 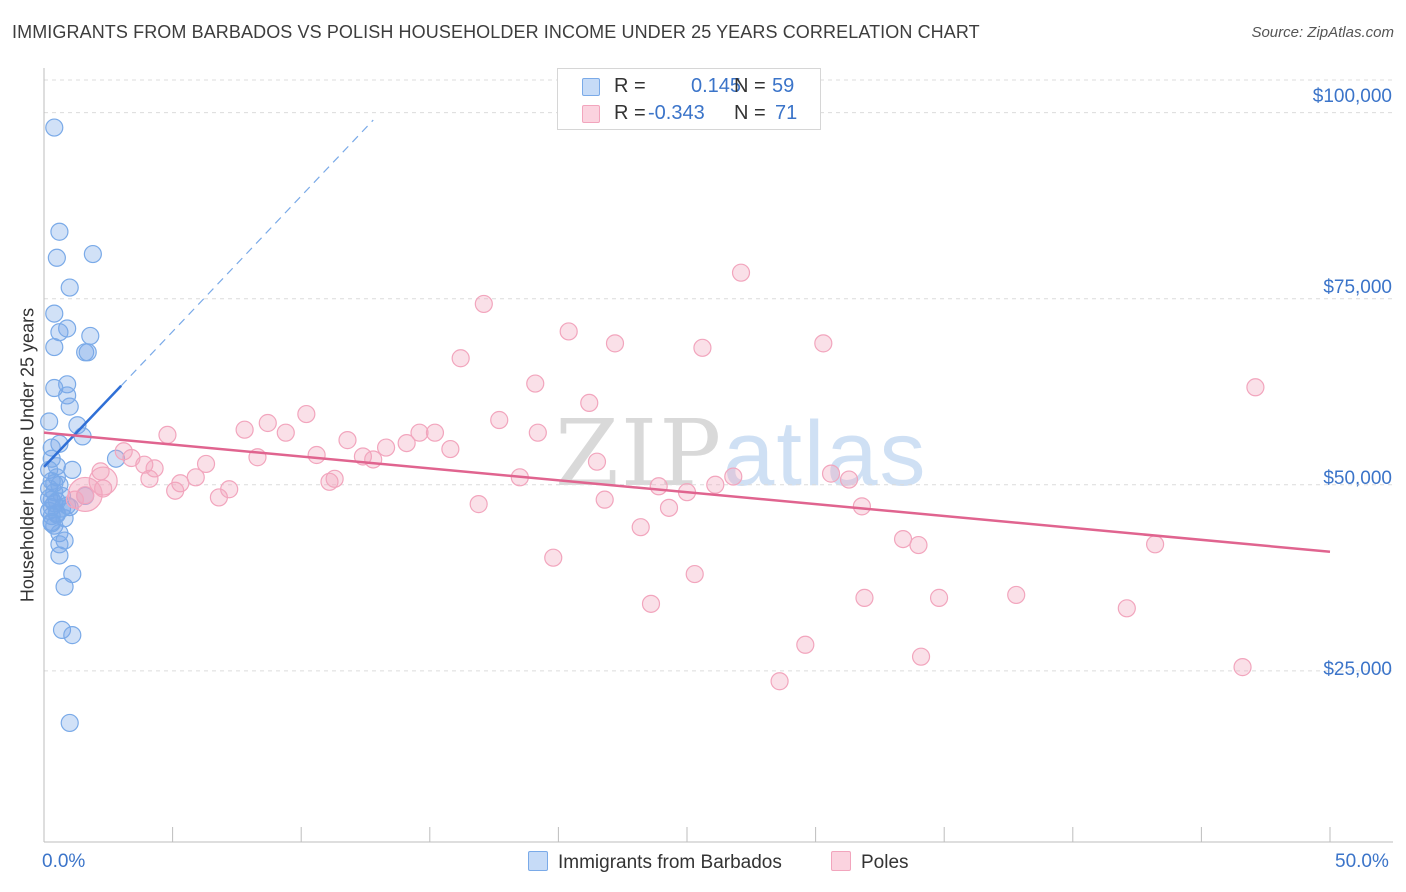 I want to click on barbados-trend-line, so click(x=83, y=426).